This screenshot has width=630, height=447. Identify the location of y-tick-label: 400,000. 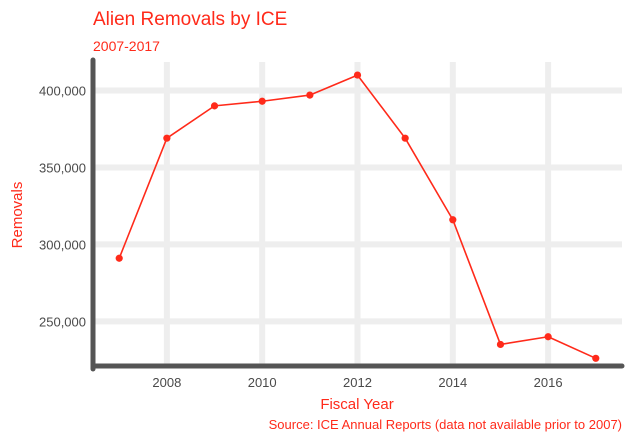
(62, 90).